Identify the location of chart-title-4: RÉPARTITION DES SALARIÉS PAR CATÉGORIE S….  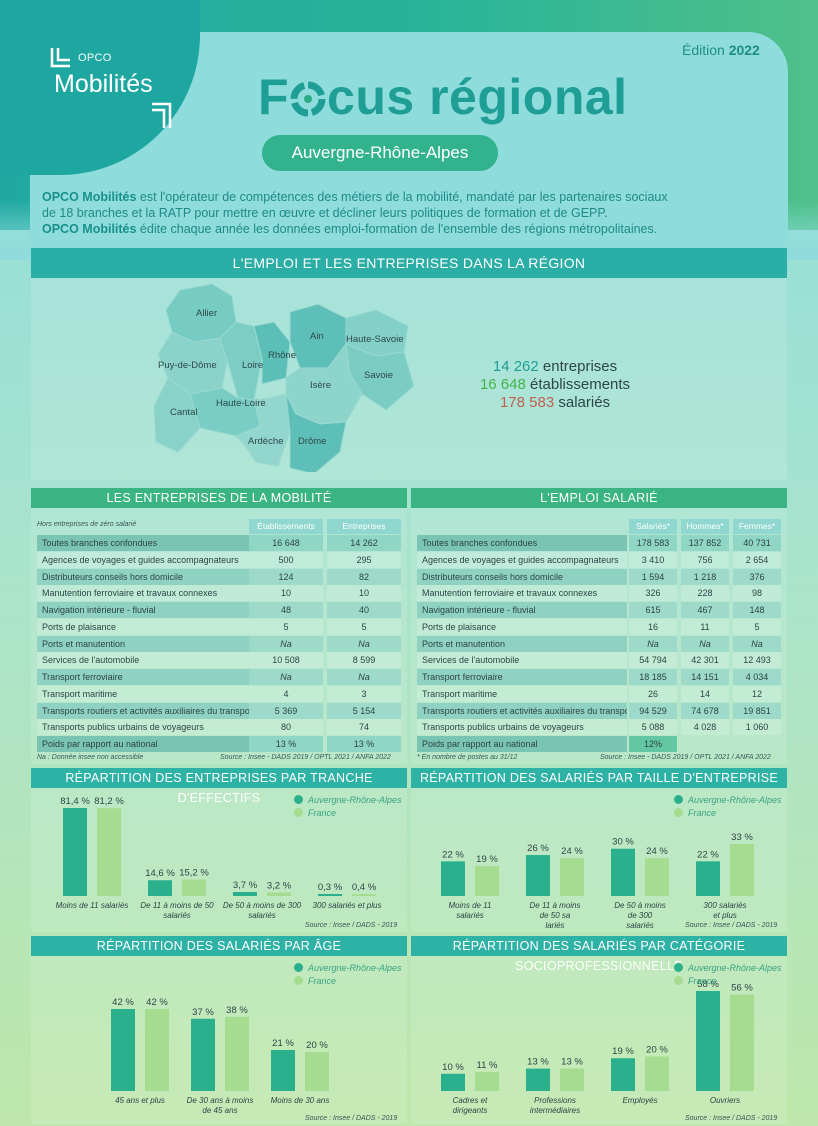
(599, 954).